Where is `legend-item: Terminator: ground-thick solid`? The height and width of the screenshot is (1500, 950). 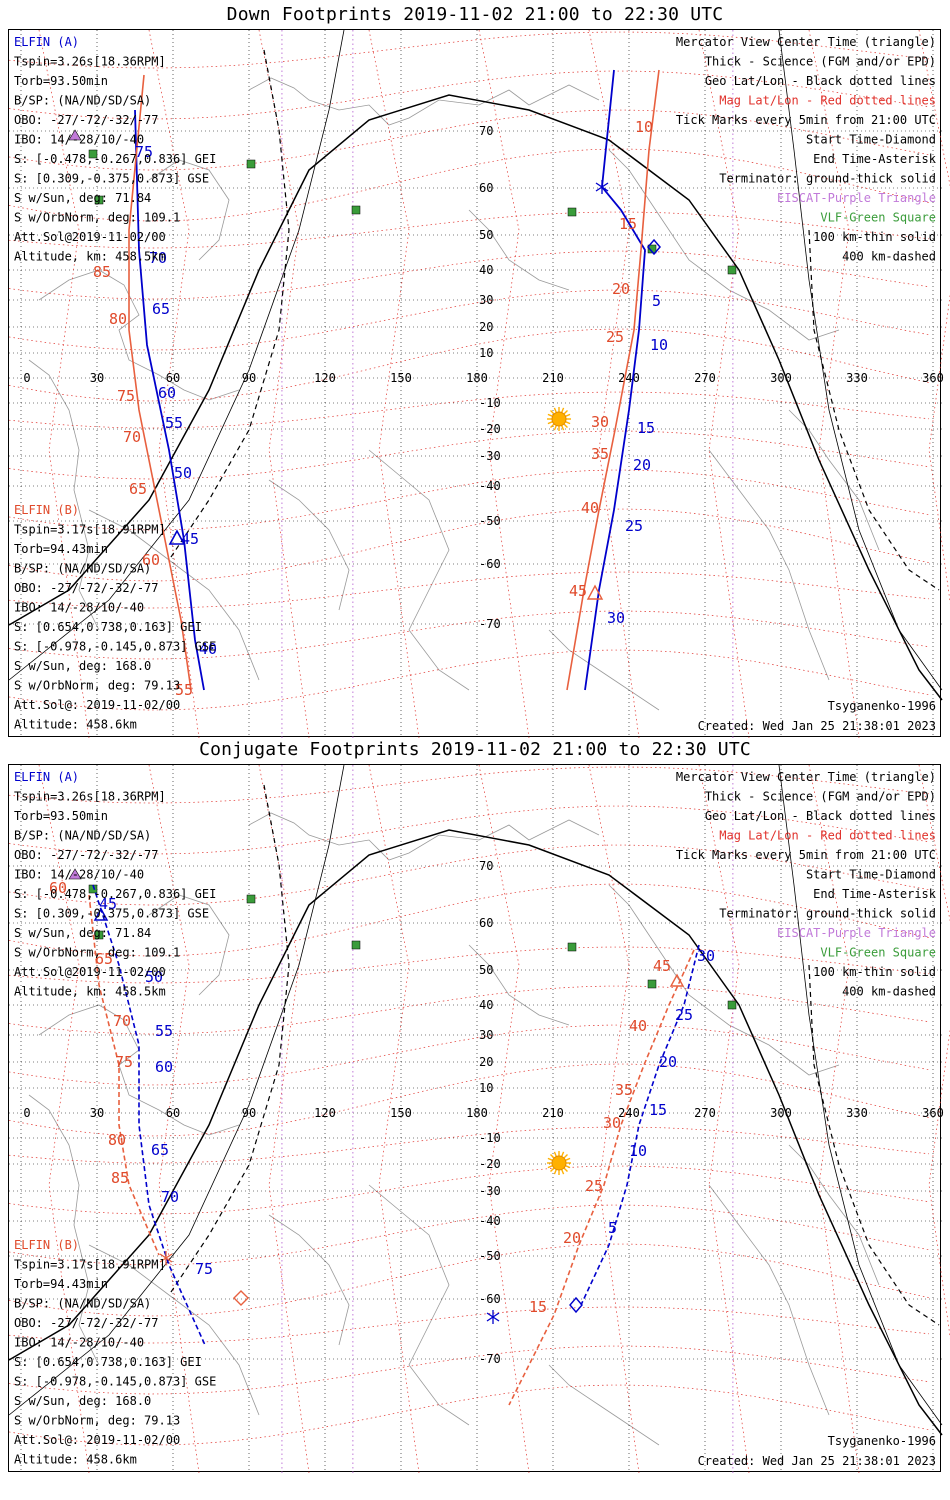
legend-item: Terminator: ground-thick solid is located at coordinates (827, 914).